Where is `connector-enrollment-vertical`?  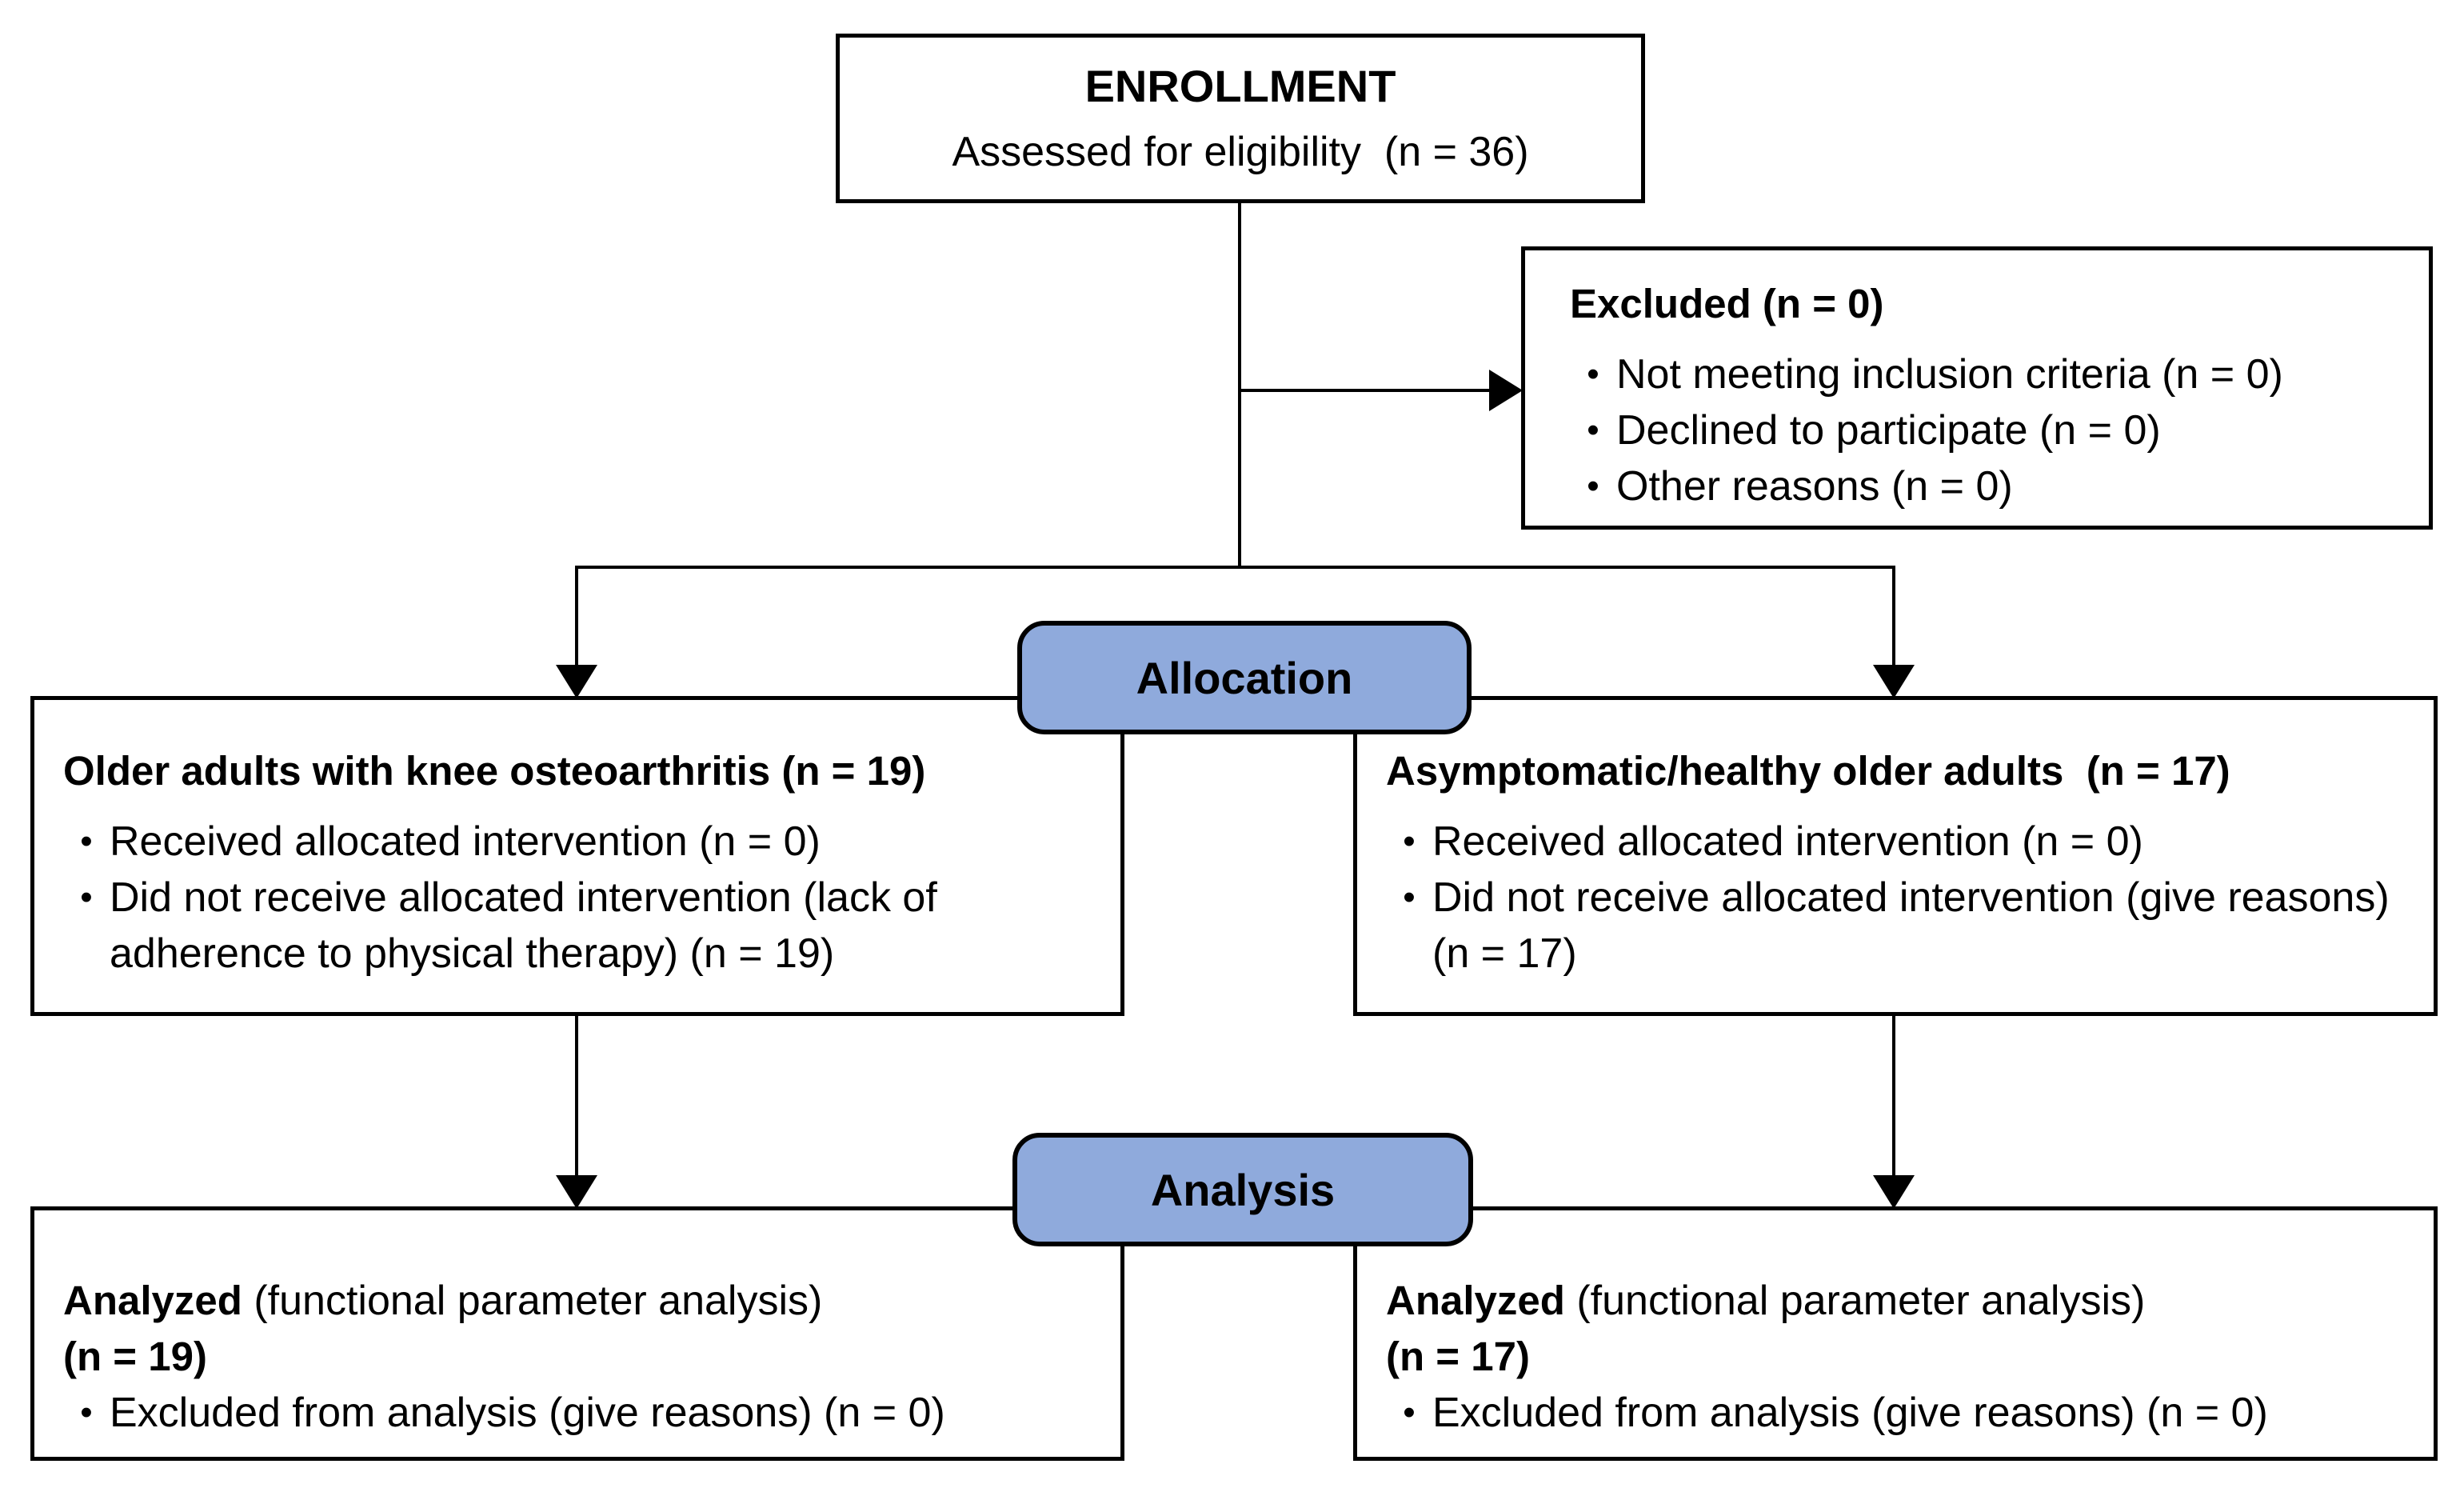
connector-enrollment-vertical is located at coordinates (1239, 383).